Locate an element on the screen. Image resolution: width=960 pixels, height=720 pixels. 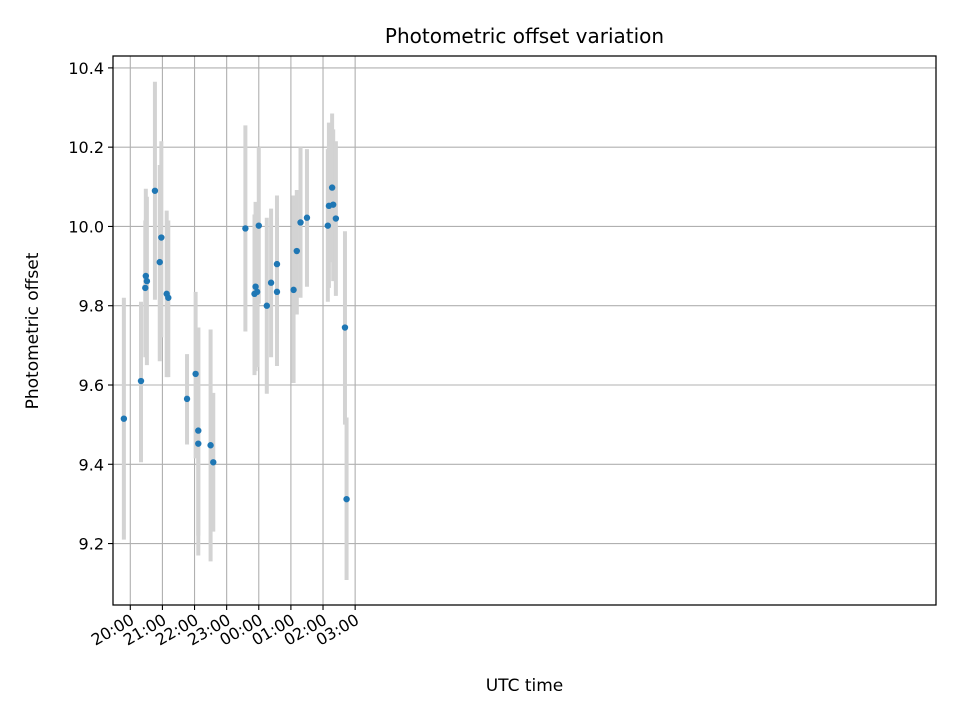
y-tick-label: 9.8 is located at coordinates (91, 306).